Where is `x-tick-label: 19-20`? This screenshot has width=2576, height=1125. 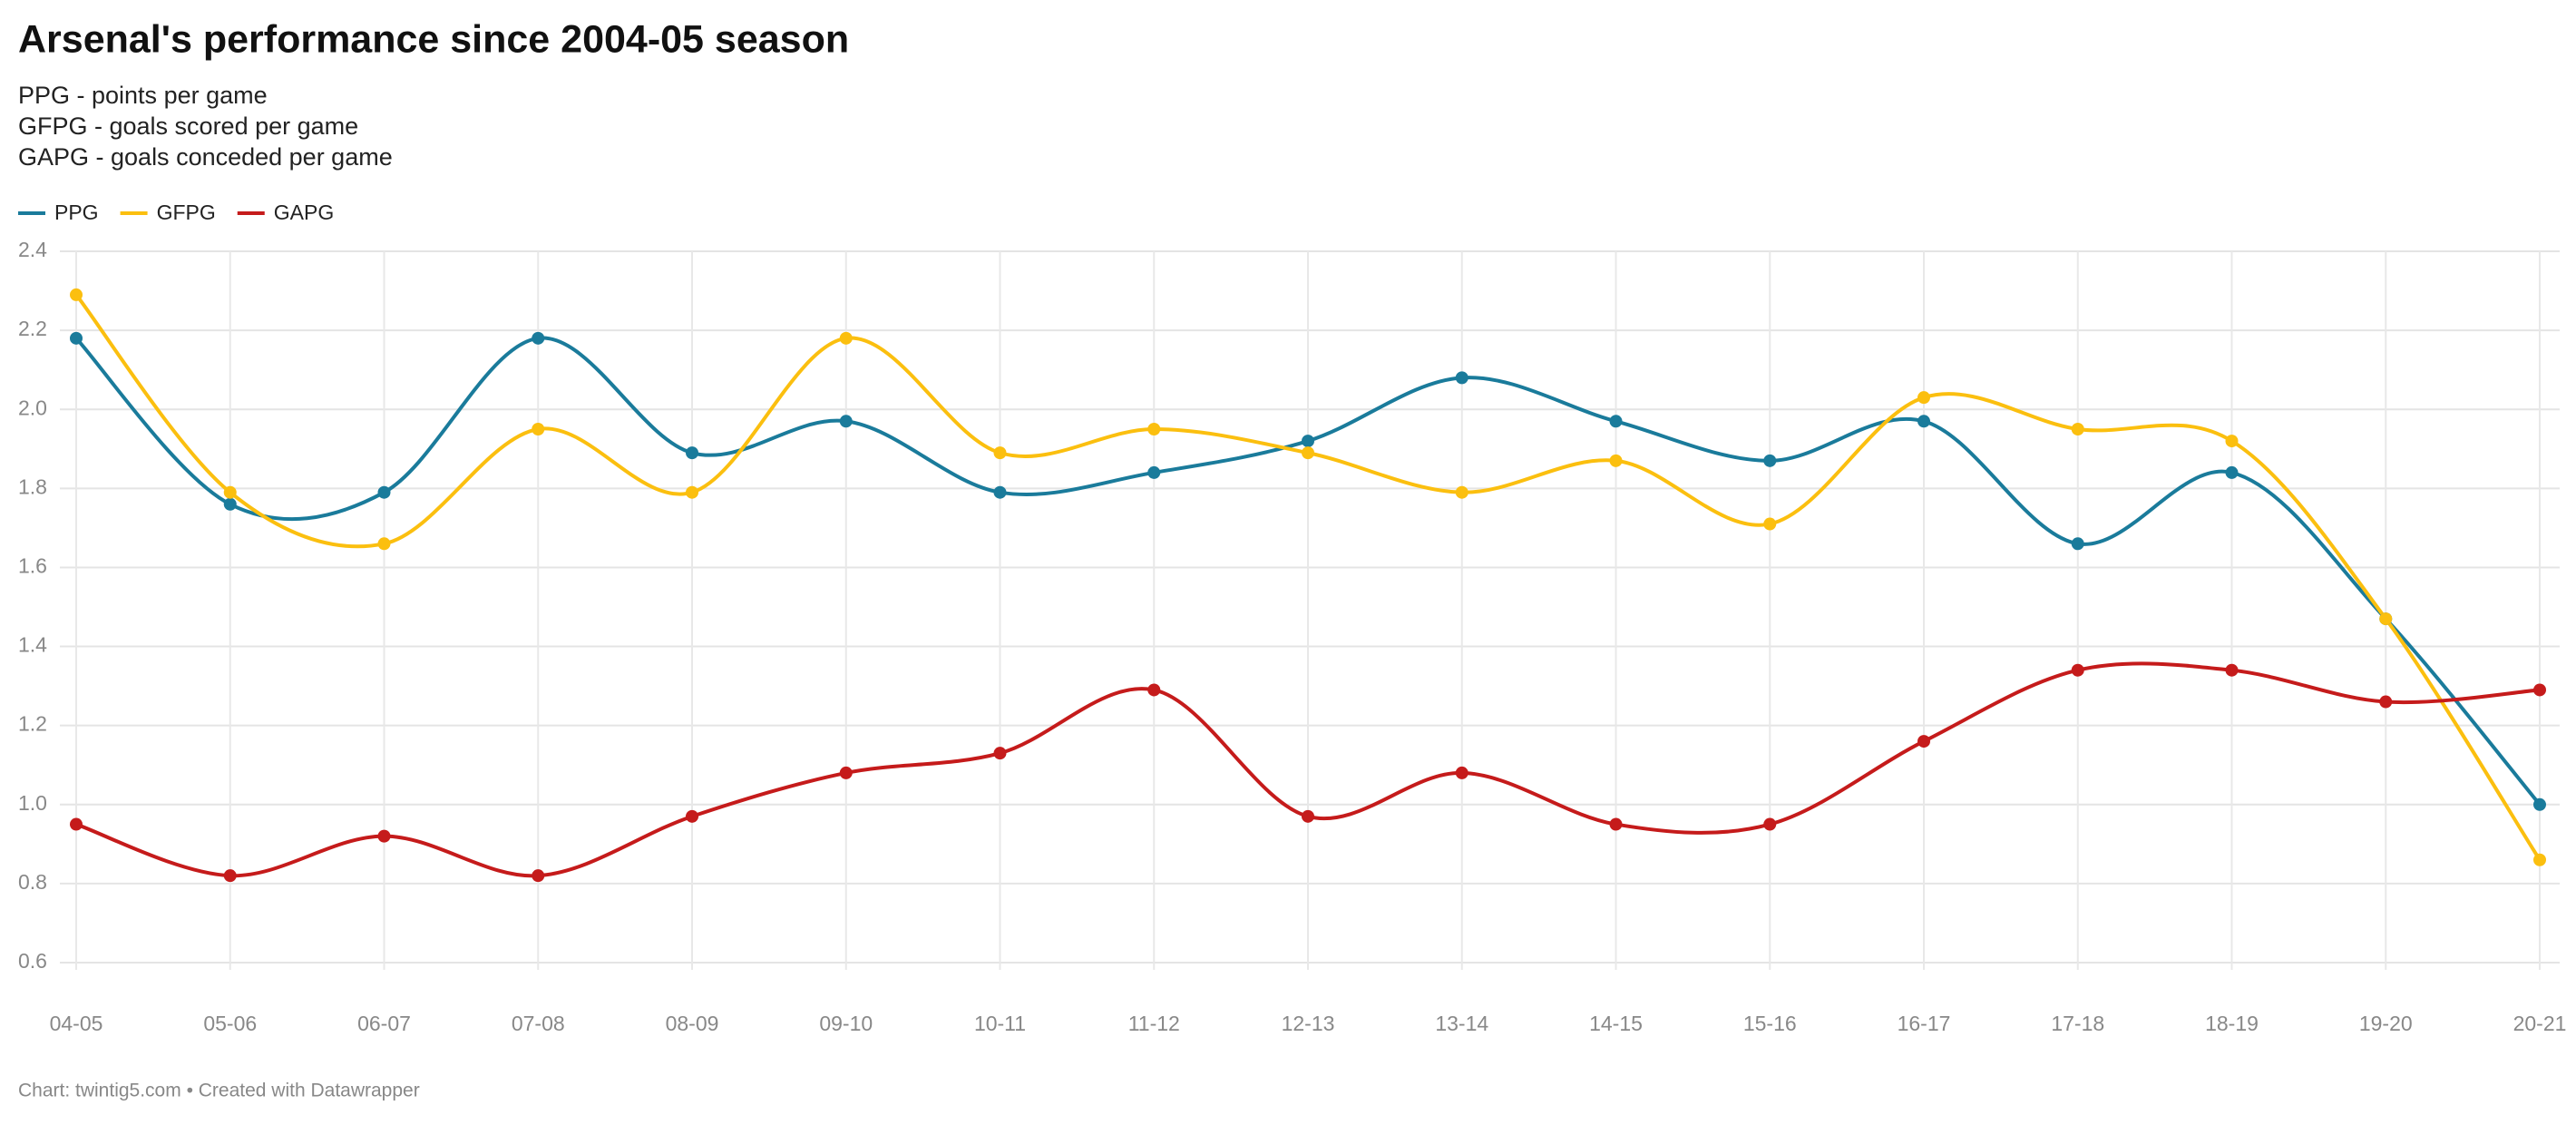 x-tick-label: 19-20 is located at coordinates (2386, 1023).